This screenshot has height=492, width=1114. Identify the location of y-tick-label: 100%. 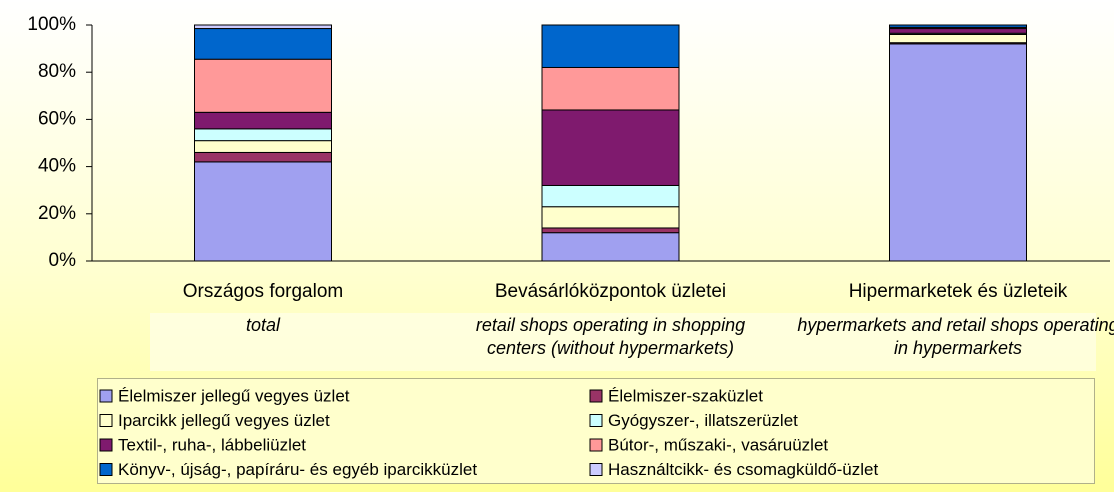
(51, 24).